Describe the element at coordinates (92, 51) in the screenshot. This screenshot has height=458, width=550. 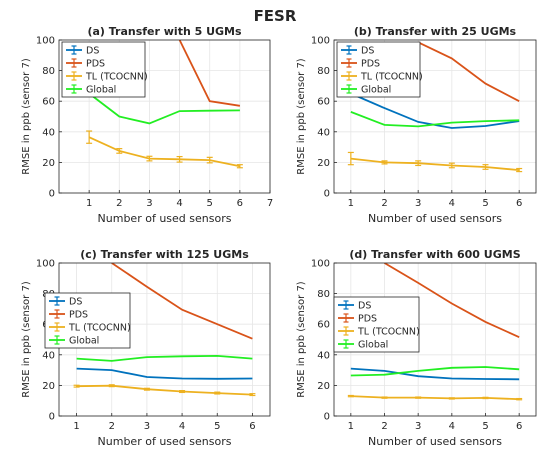
I see `legend-label: DS` at that location.